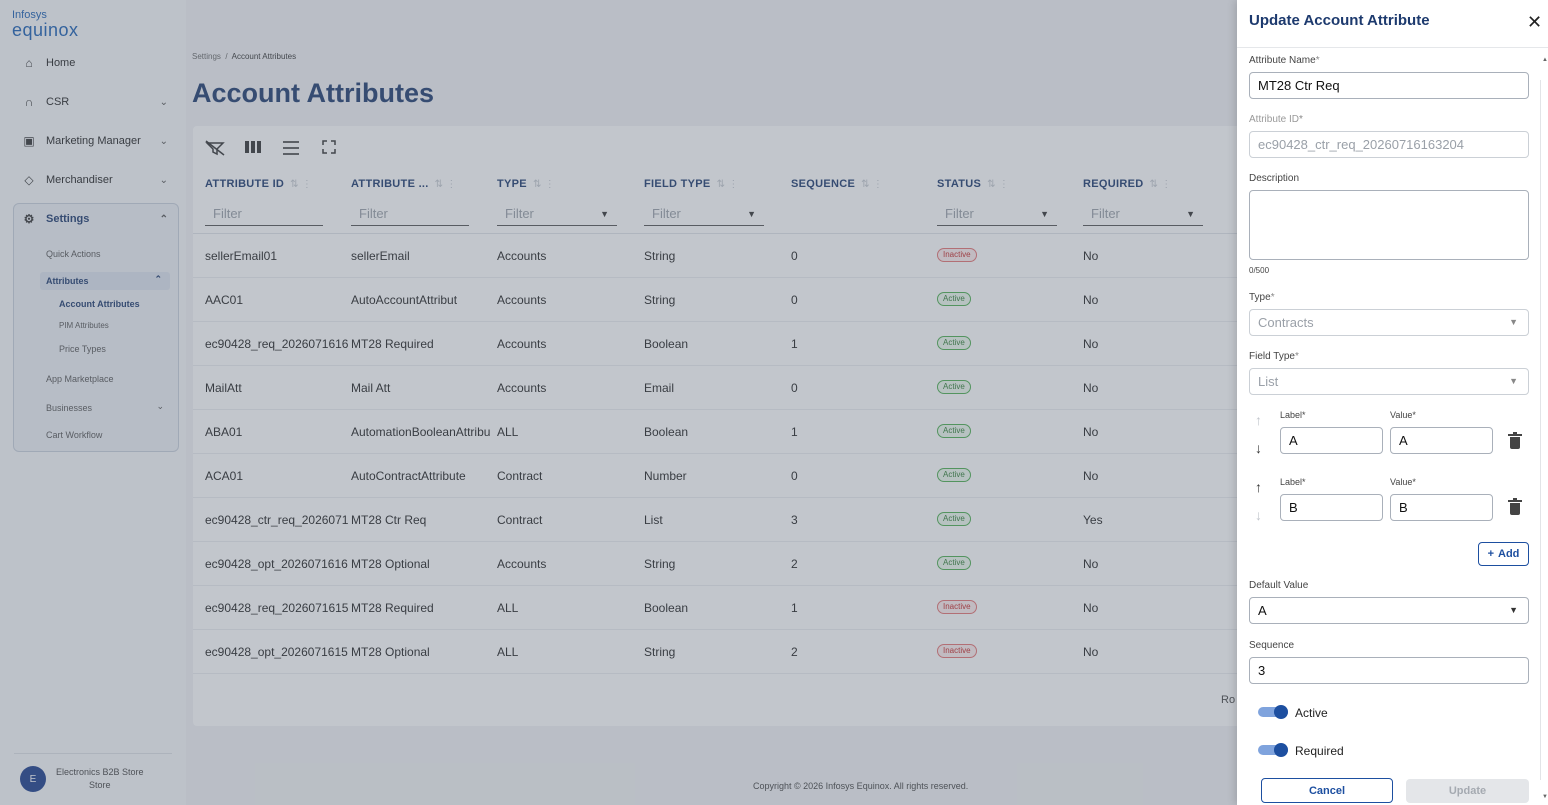 The image size is (1548, 805). Describe the element at coordinates (1441, 440) in the screenshot. I see `list-value-input: A` at that location.